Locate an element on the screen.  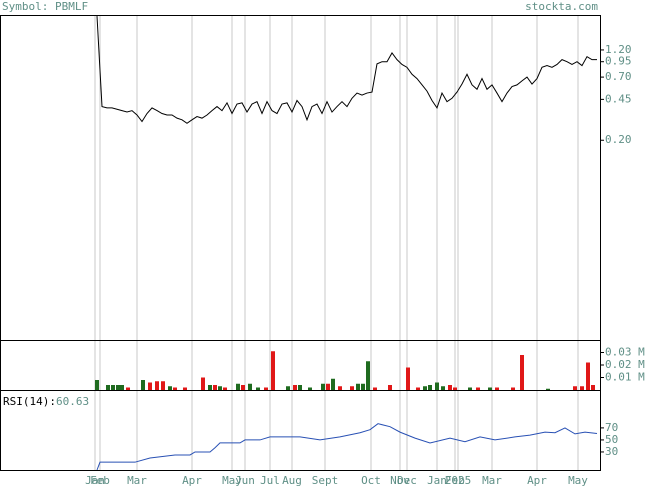
x-tick-label: Aug is located at coordinates (292, 480).